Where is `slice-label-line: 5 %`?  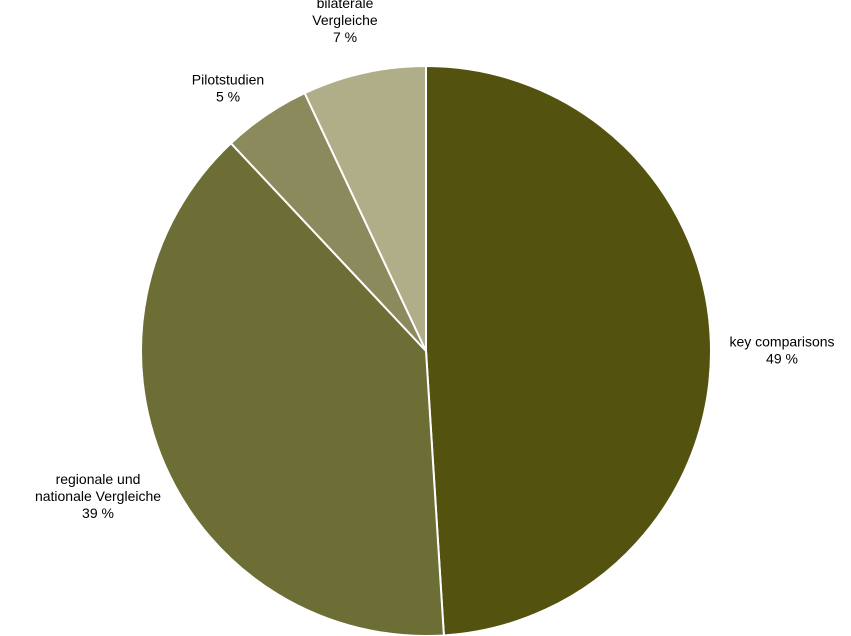
slice-label-line: 5 % is located at coordinates (228, 97).